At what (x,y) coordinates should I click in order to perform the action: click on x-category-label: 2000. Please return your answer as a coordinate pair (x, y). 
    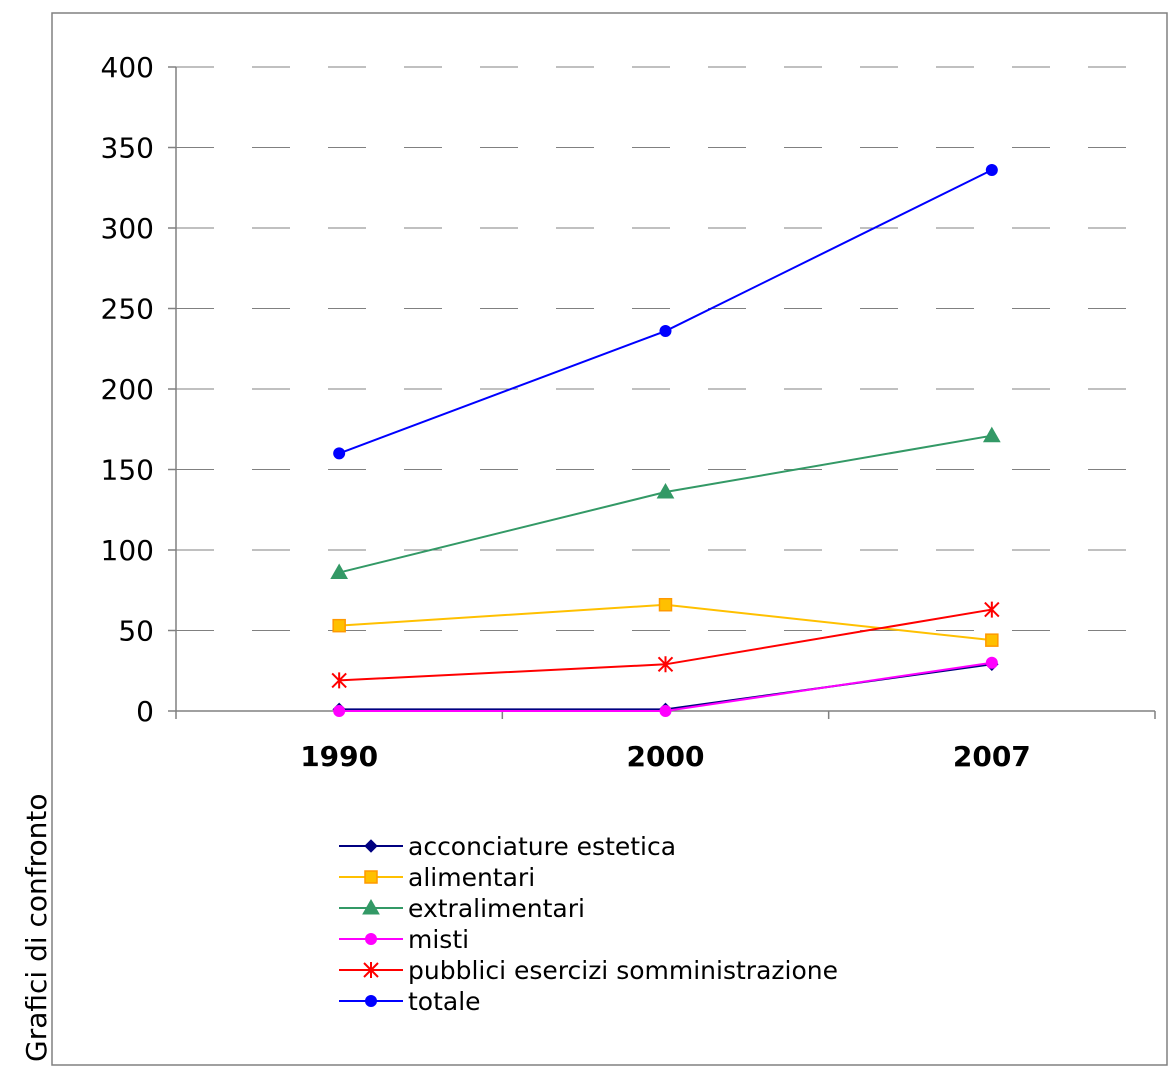
    Looking at the image, I should click on (666, 756).